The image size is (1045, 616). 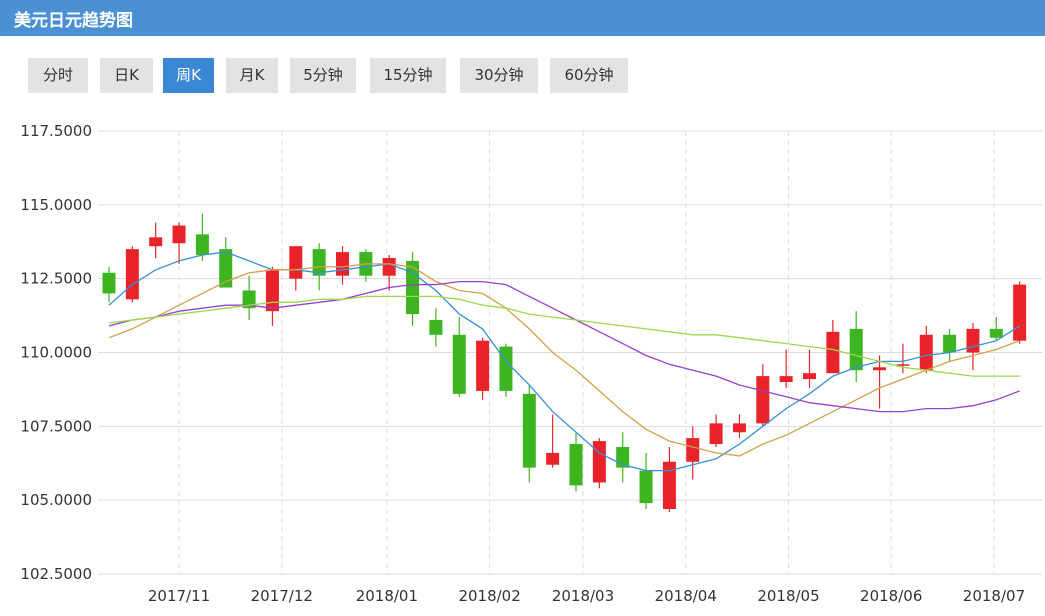 What do you see at coordinates (188, 75) in the screenshot?
I see `tab-周K: 周K` at bounding box center [188, 75].